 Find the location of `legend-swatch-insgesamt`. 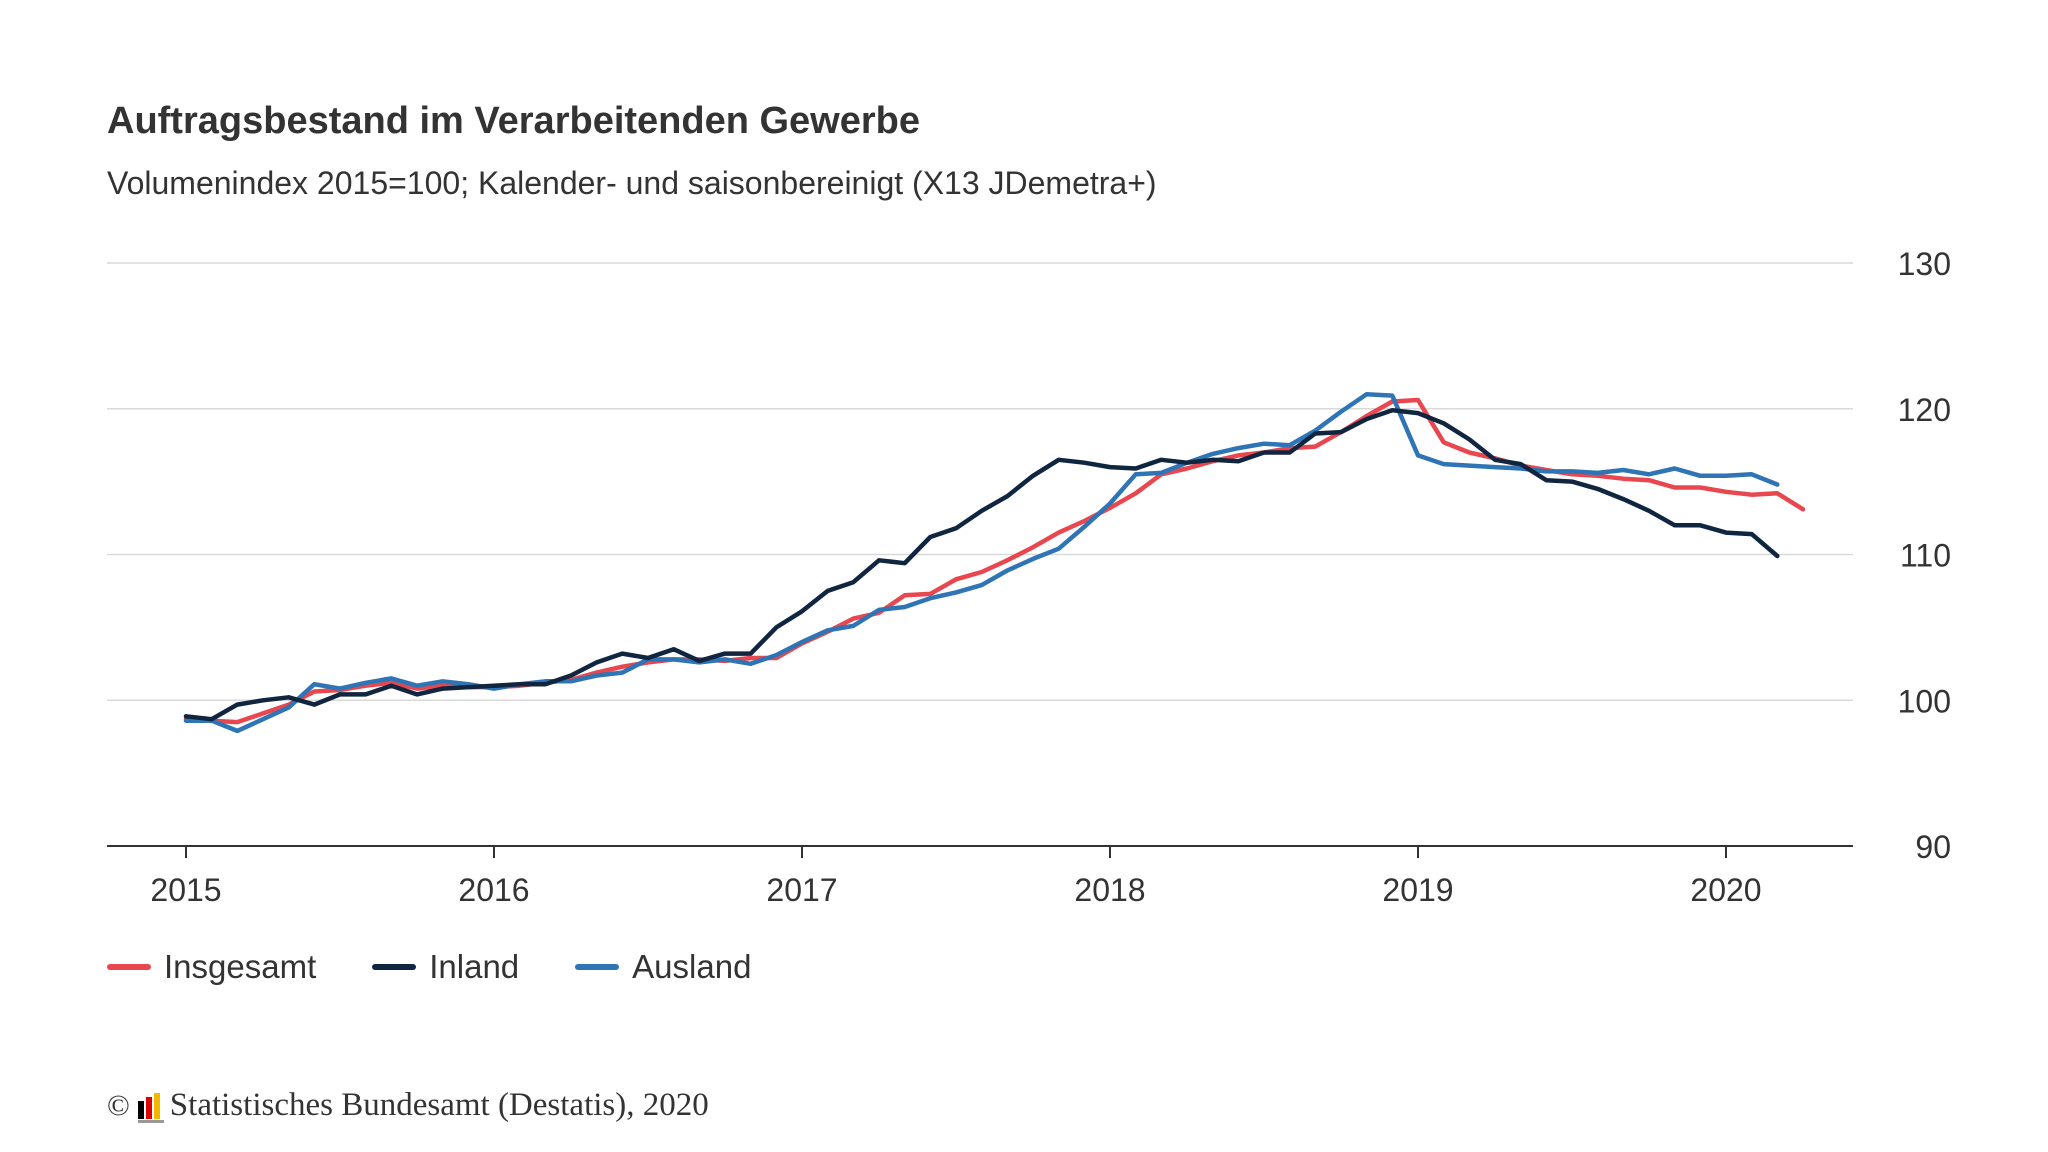

legend-swatch-insgesamt is located at coordinates (129, 967).